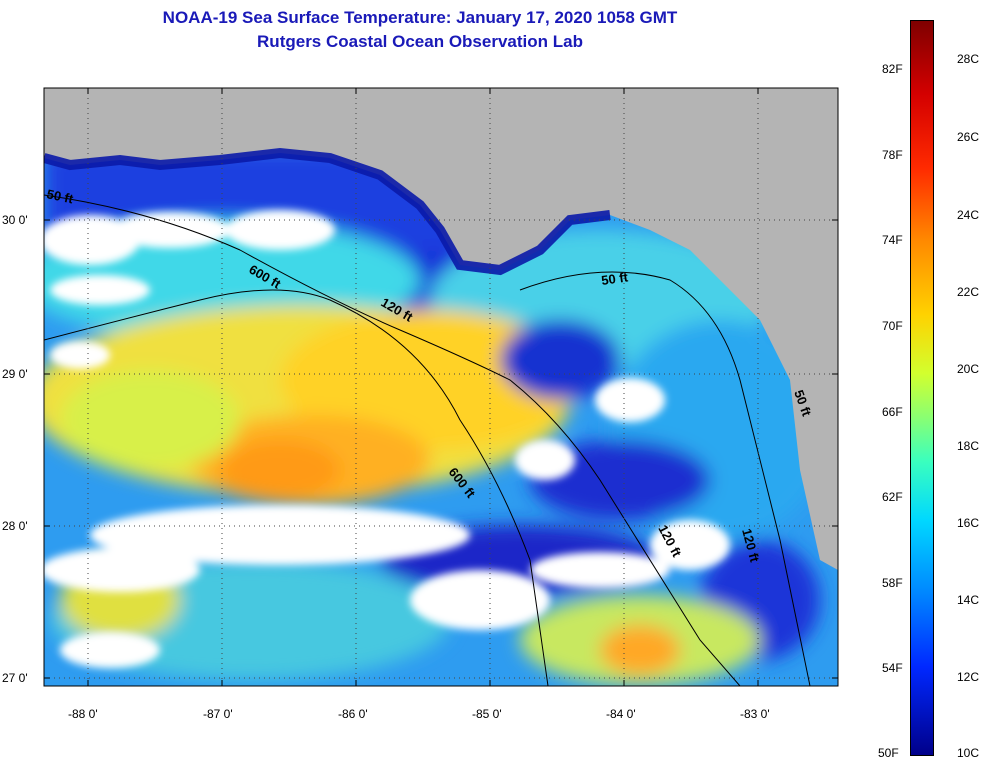 This screenshot has height=770, width=992. I want to click on colorbar-f-label: 62F, so click(892, 497).